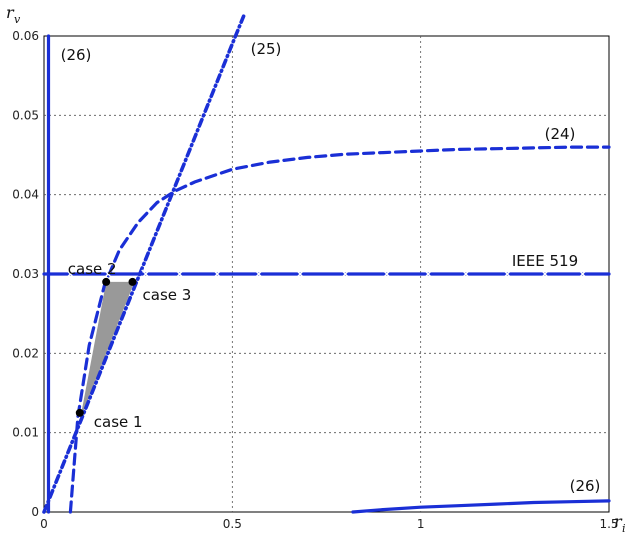 The image size is (635, 540). I want to click on x-tick-label: 0.5, so click(232, 524).